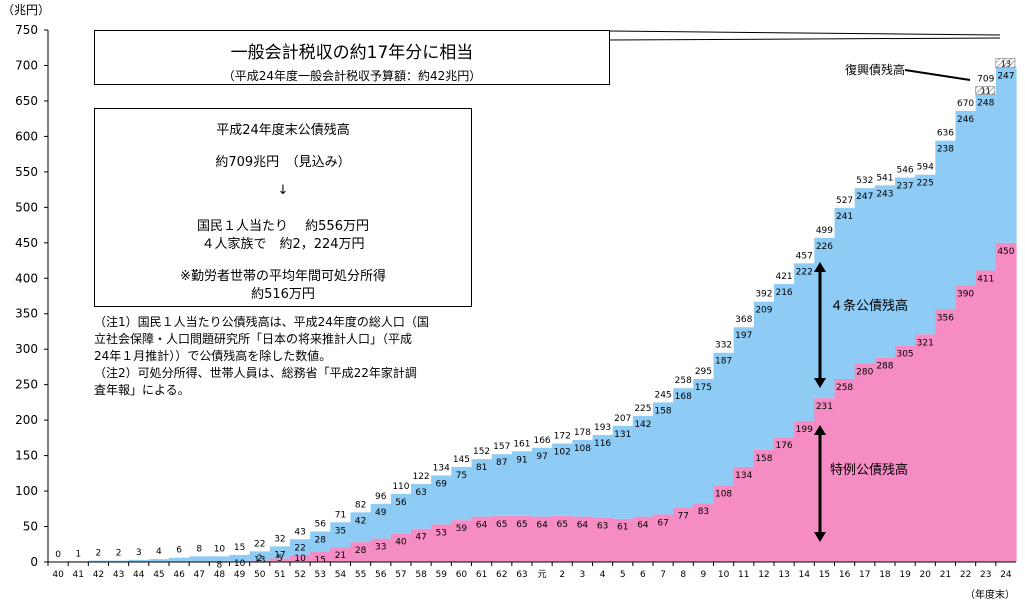 Image resolution: width=1025 pixels, height=607 pixels. Describe the element at coordinates (400, 575) in the screenshot. I see `x-tick-label: 57` at that location.